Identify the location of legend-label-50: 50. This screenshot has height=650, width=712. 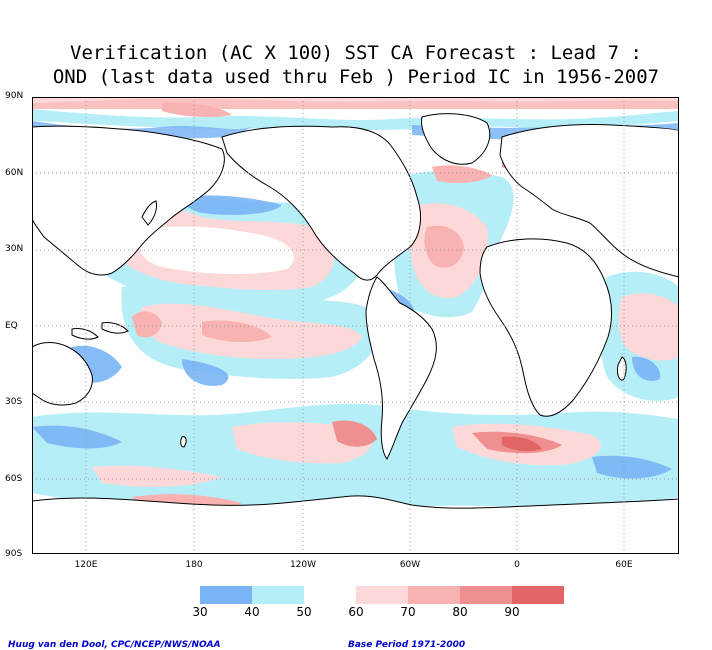
(304, 612).